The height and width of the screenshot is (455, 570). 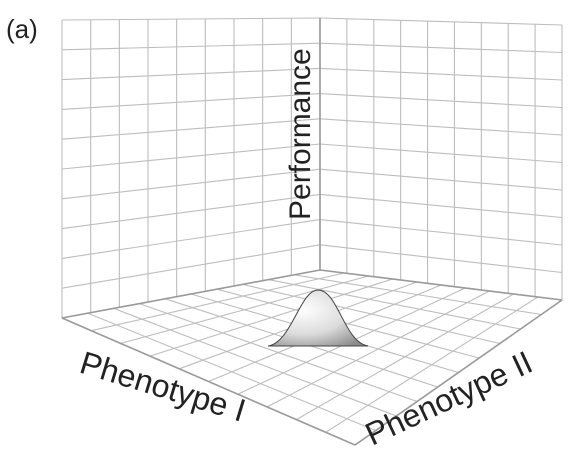 What do you see at coordinates (191, 294) in the screenshot?
I see `floor-back-left-edge` at bounding box center [191, 294].